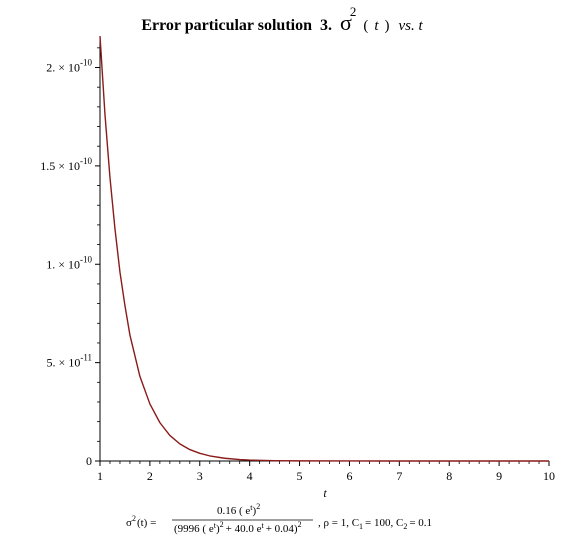  I want to click on title-suffix: vs. t, so click(411, 26).